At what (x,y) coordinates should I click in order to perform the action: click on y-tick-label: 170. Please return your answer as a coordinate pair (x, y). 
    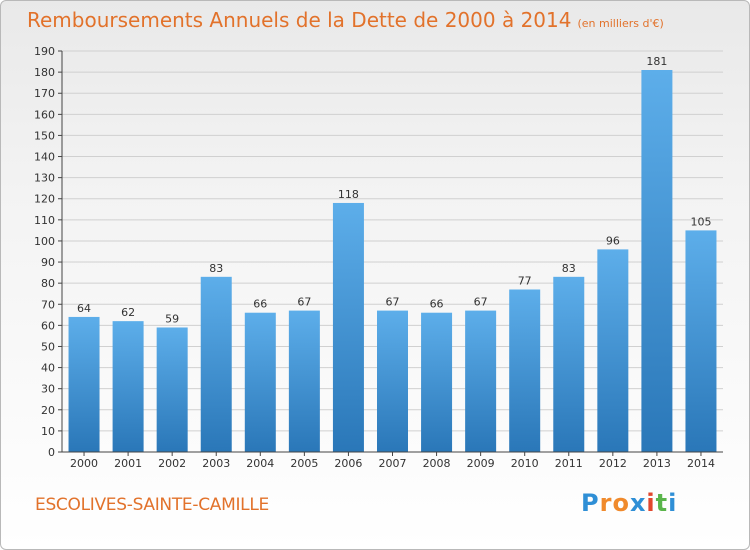
    Looking at the image, I should click on (44, 93).